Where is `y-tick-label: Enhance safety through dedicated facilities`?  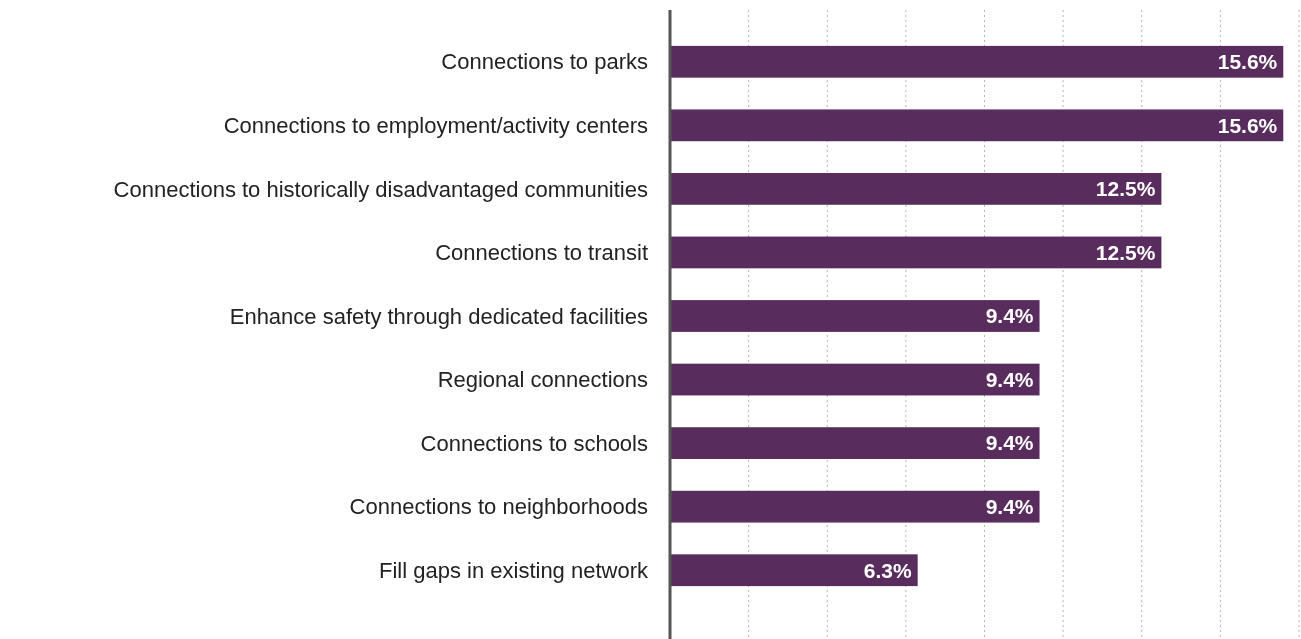
y-tick-label: Enhance safety through dedicated facilities is located at coordinates (438, 316).